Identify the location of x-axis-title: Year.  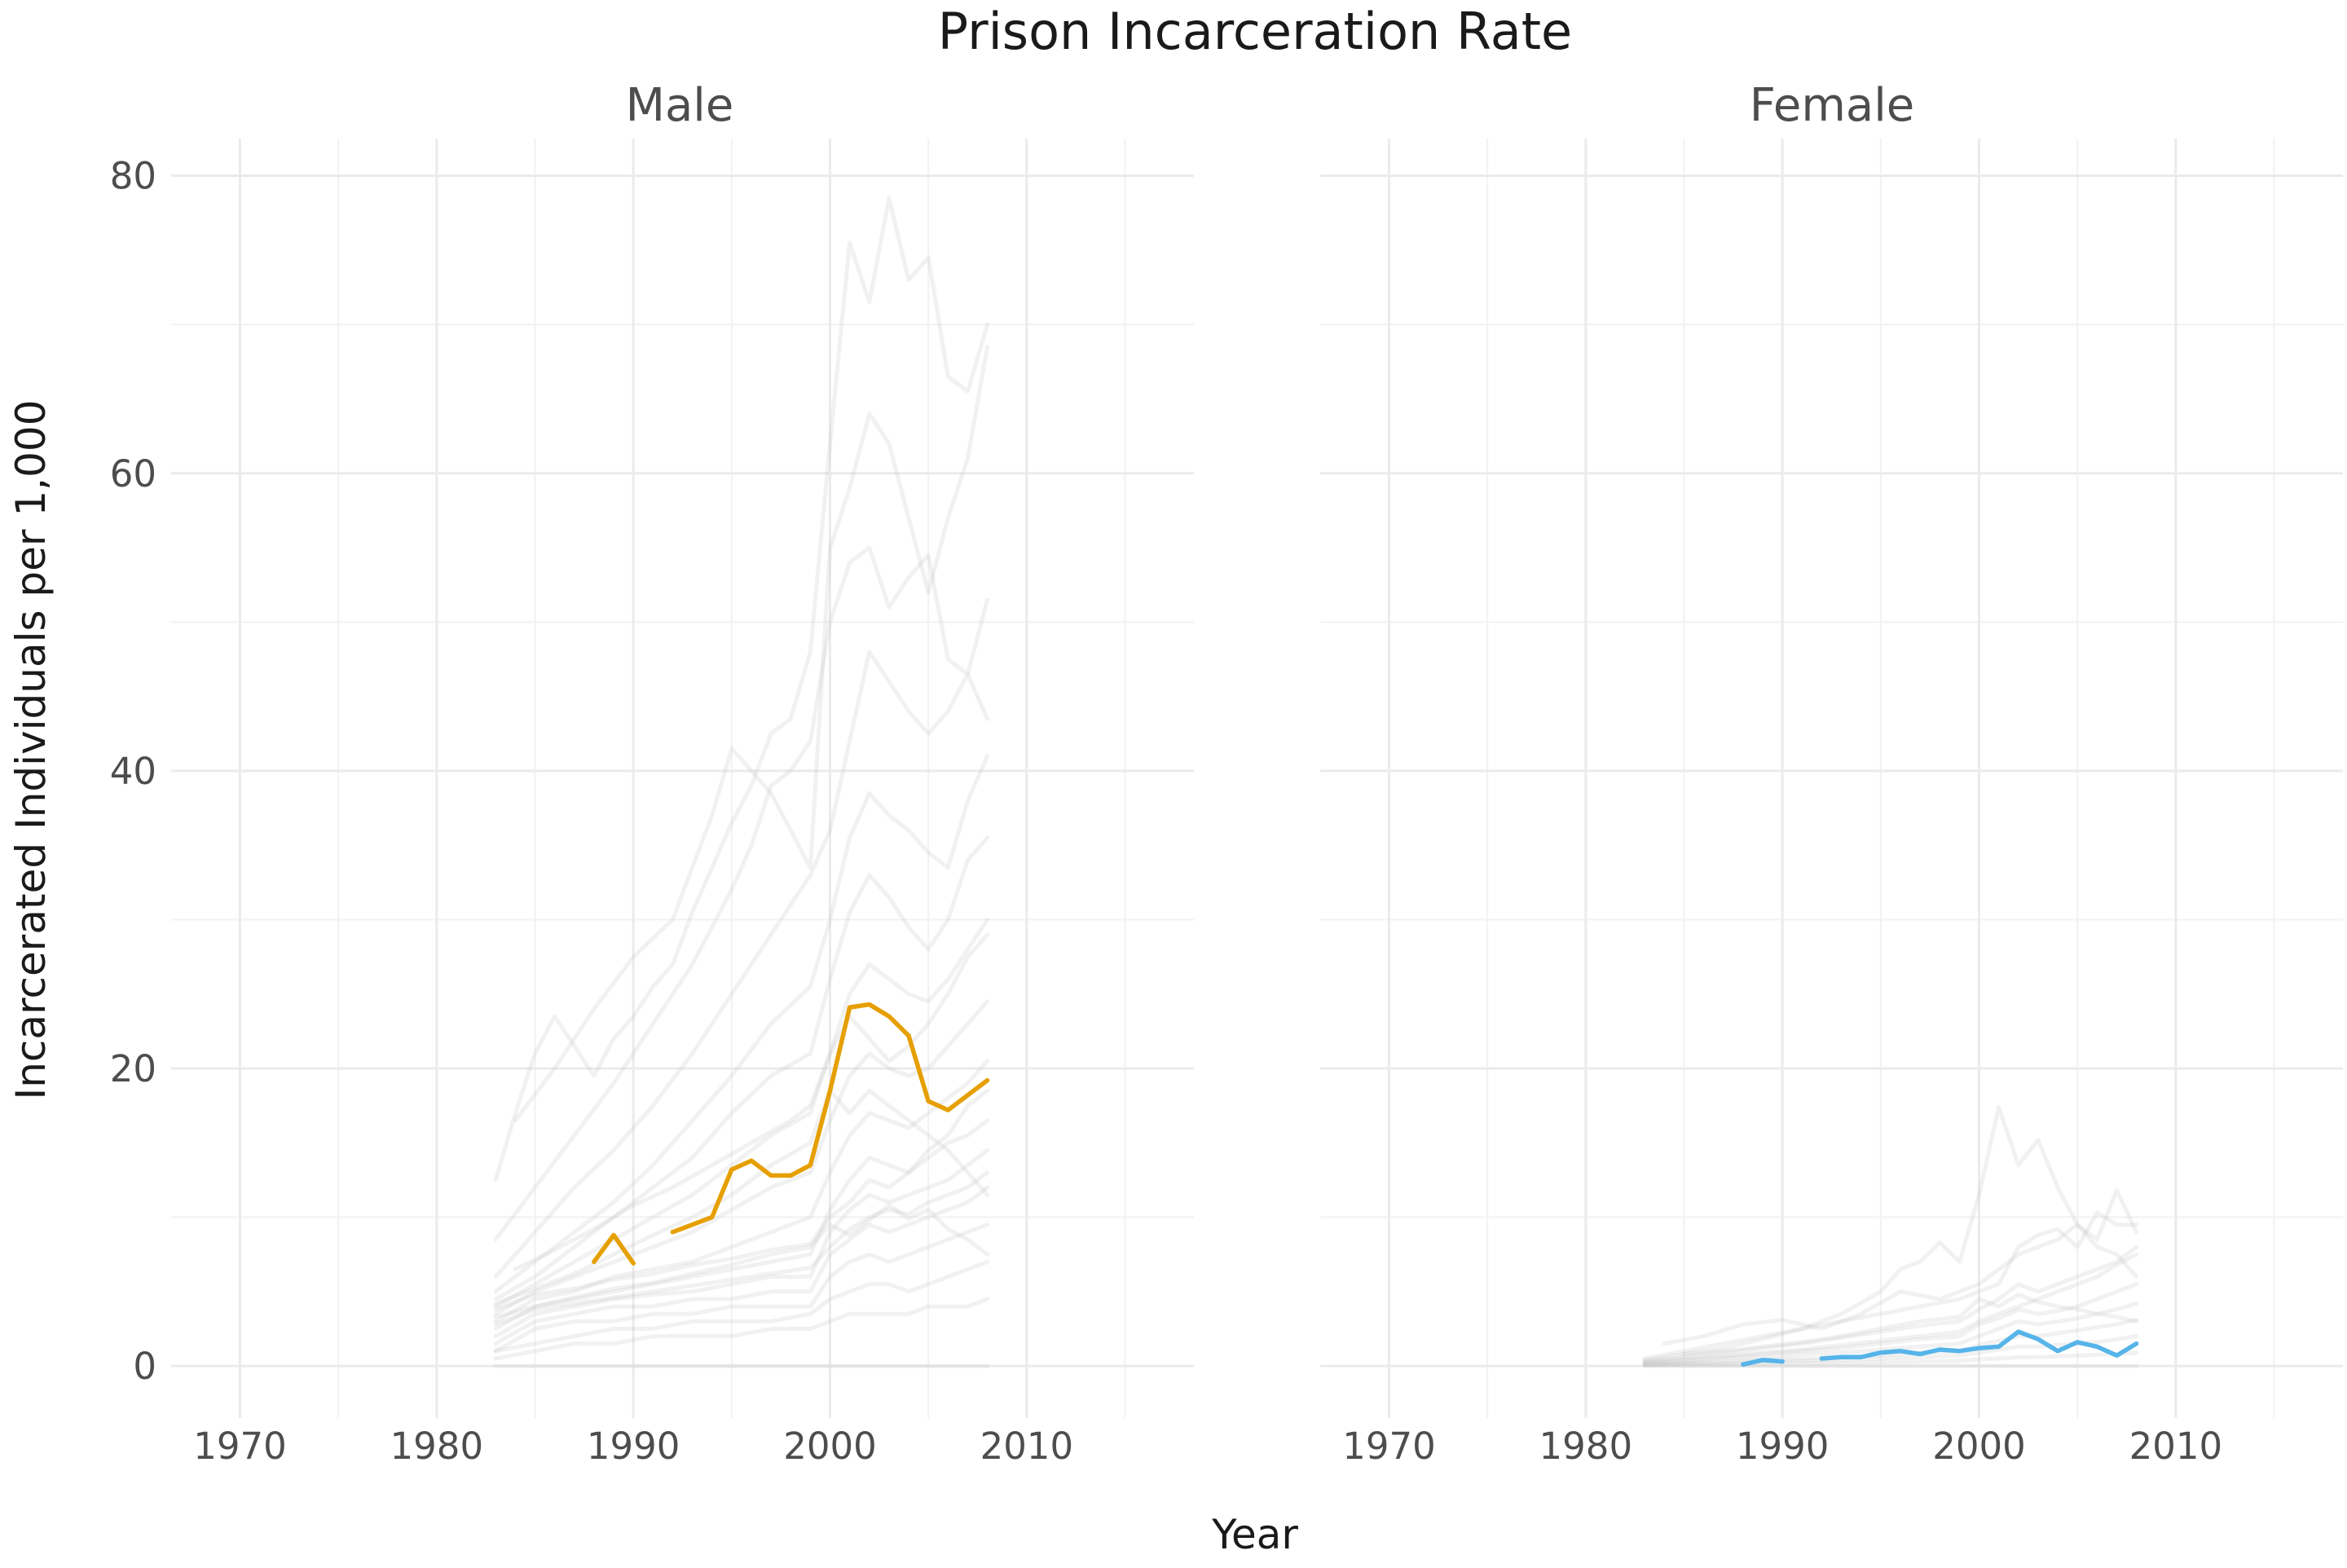
(1254, 1534).